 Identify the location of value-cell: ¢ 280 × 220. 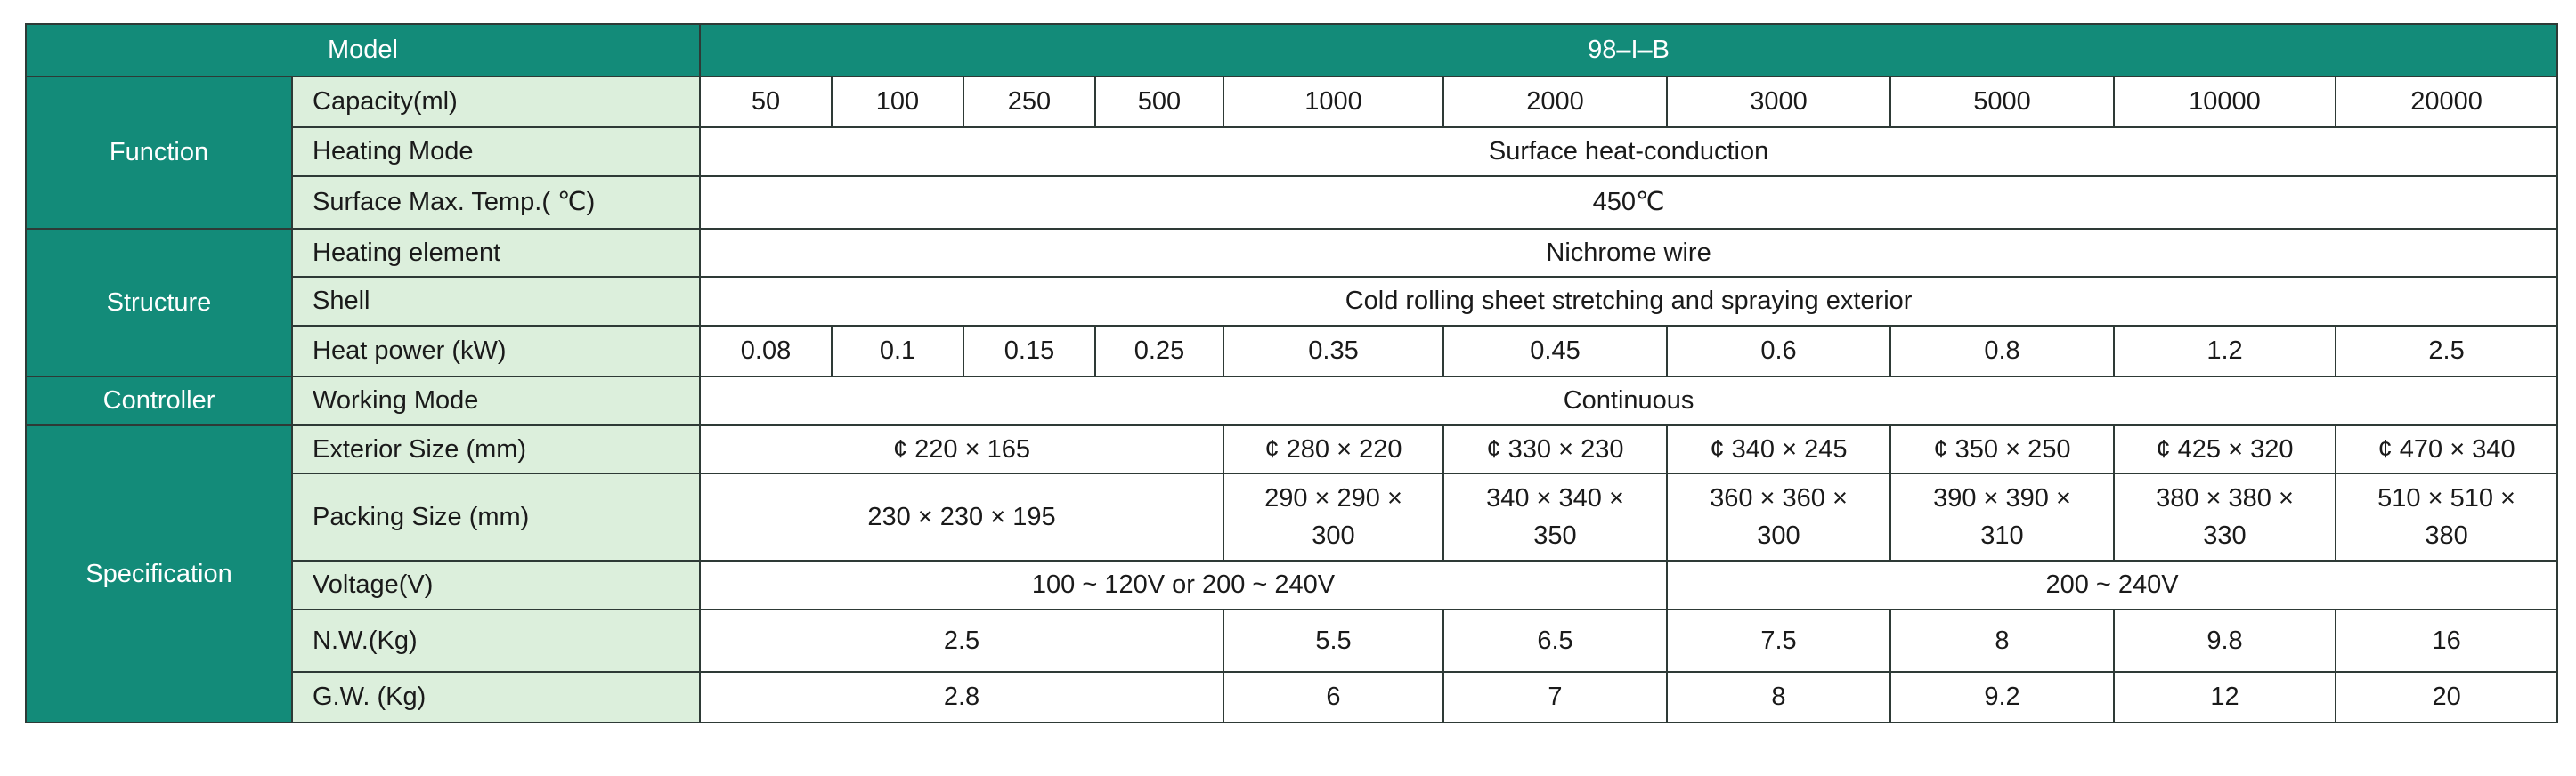
(1333, 449).